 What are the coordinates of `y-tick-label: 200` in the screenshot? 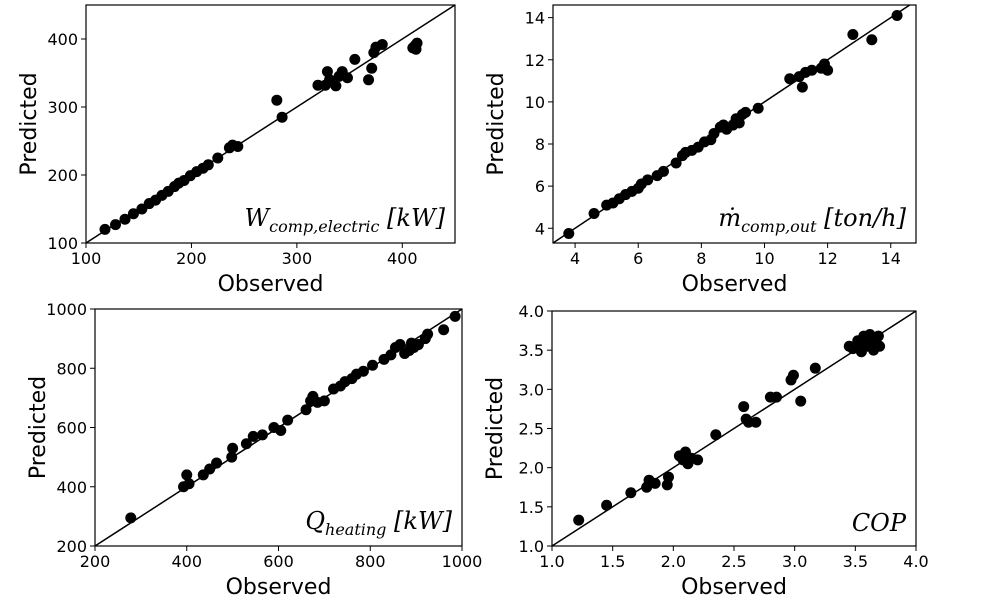 It's located at (62, 175).